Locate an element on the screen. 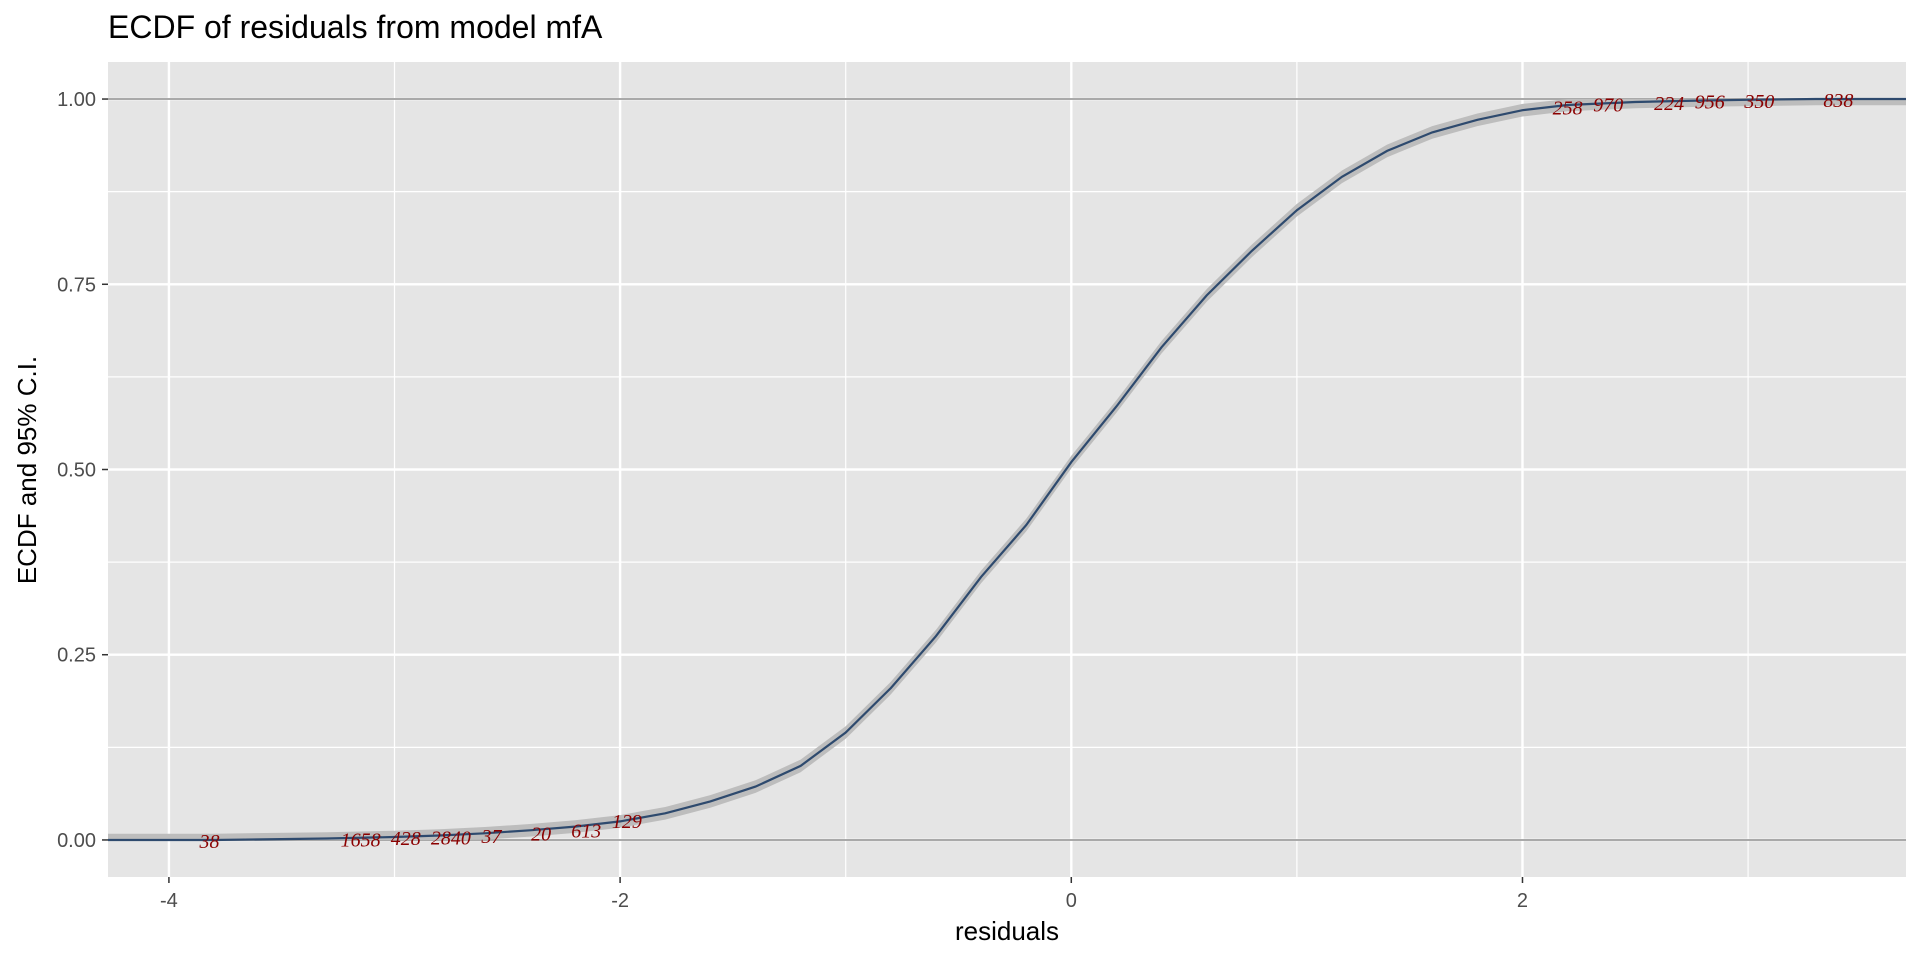 Image resolution: width=1920 pixels, height=960 pixels. x-tick-label: 2 is located at coordinates (1522, 901).